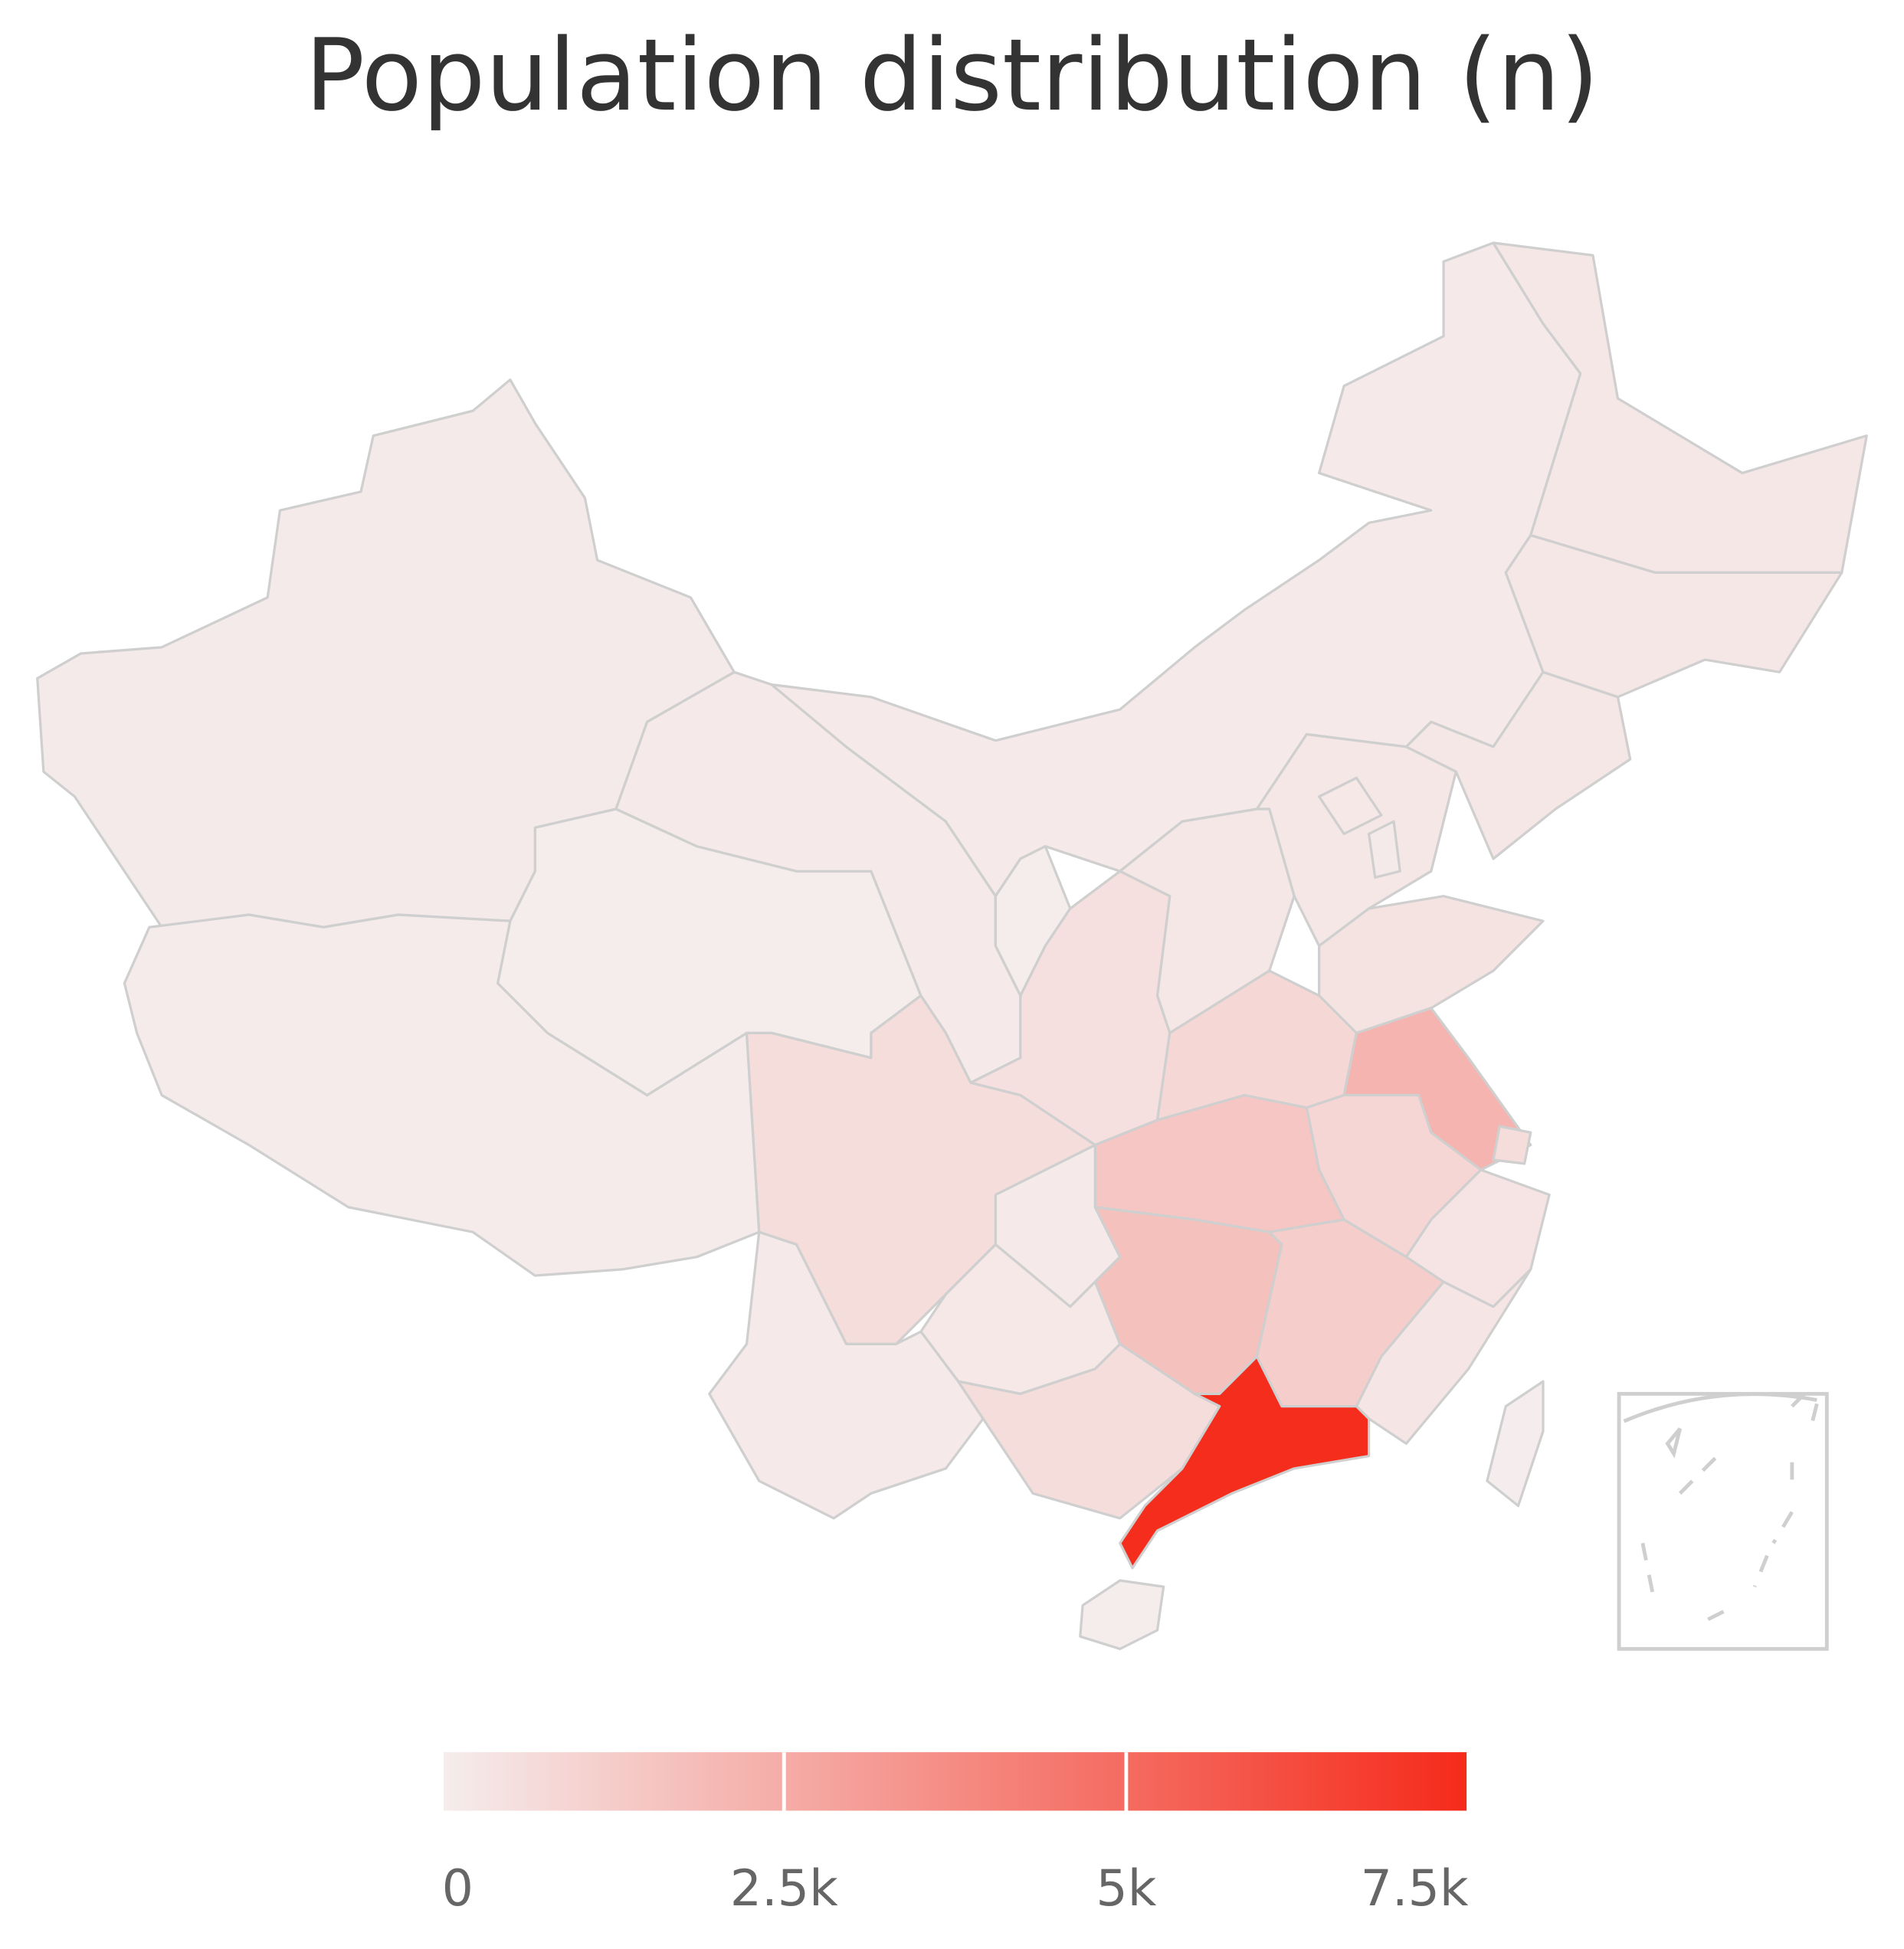  I want to click on south-china-sea-inset, so click(1723, 1521).